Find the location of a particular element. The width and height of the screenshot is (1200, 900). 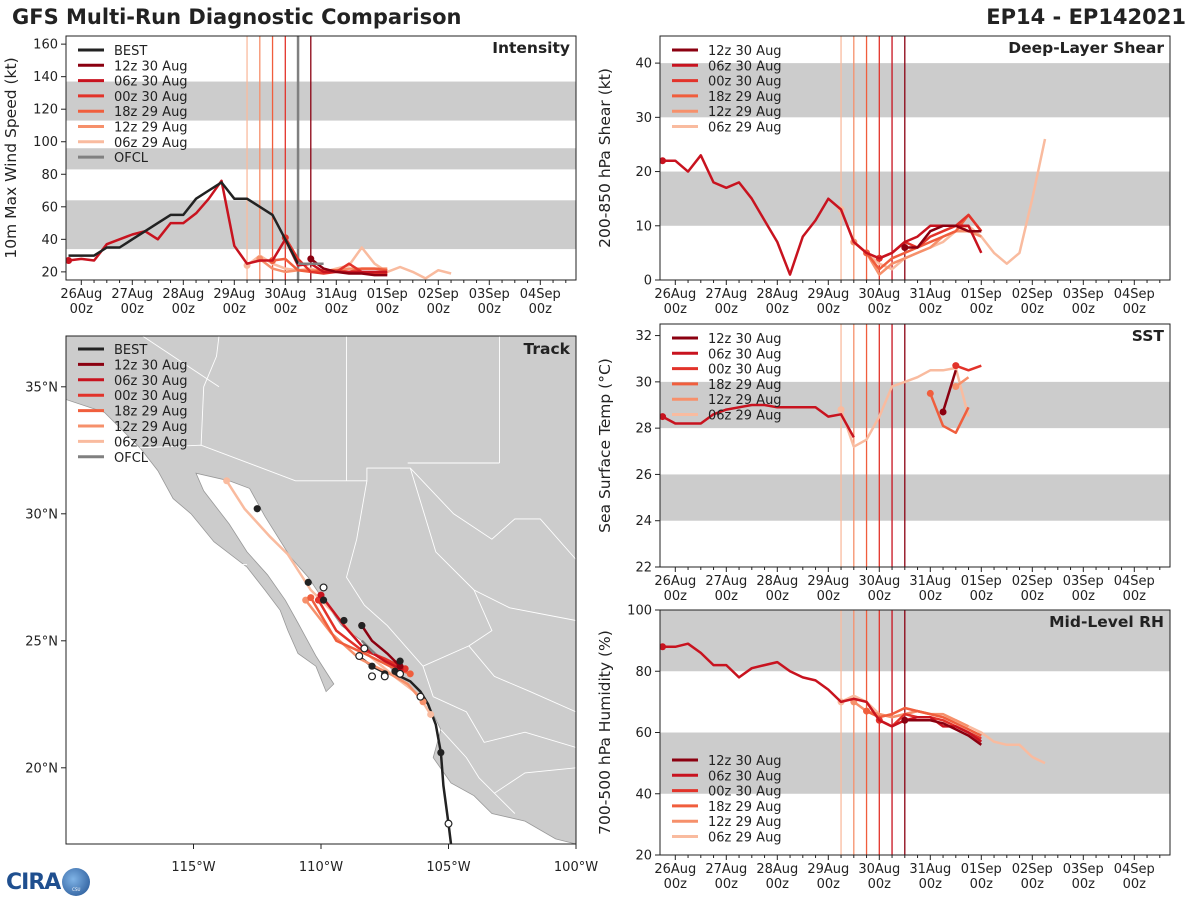

sst-xtick-label: 26Aug is located at coordinates (675, 581).